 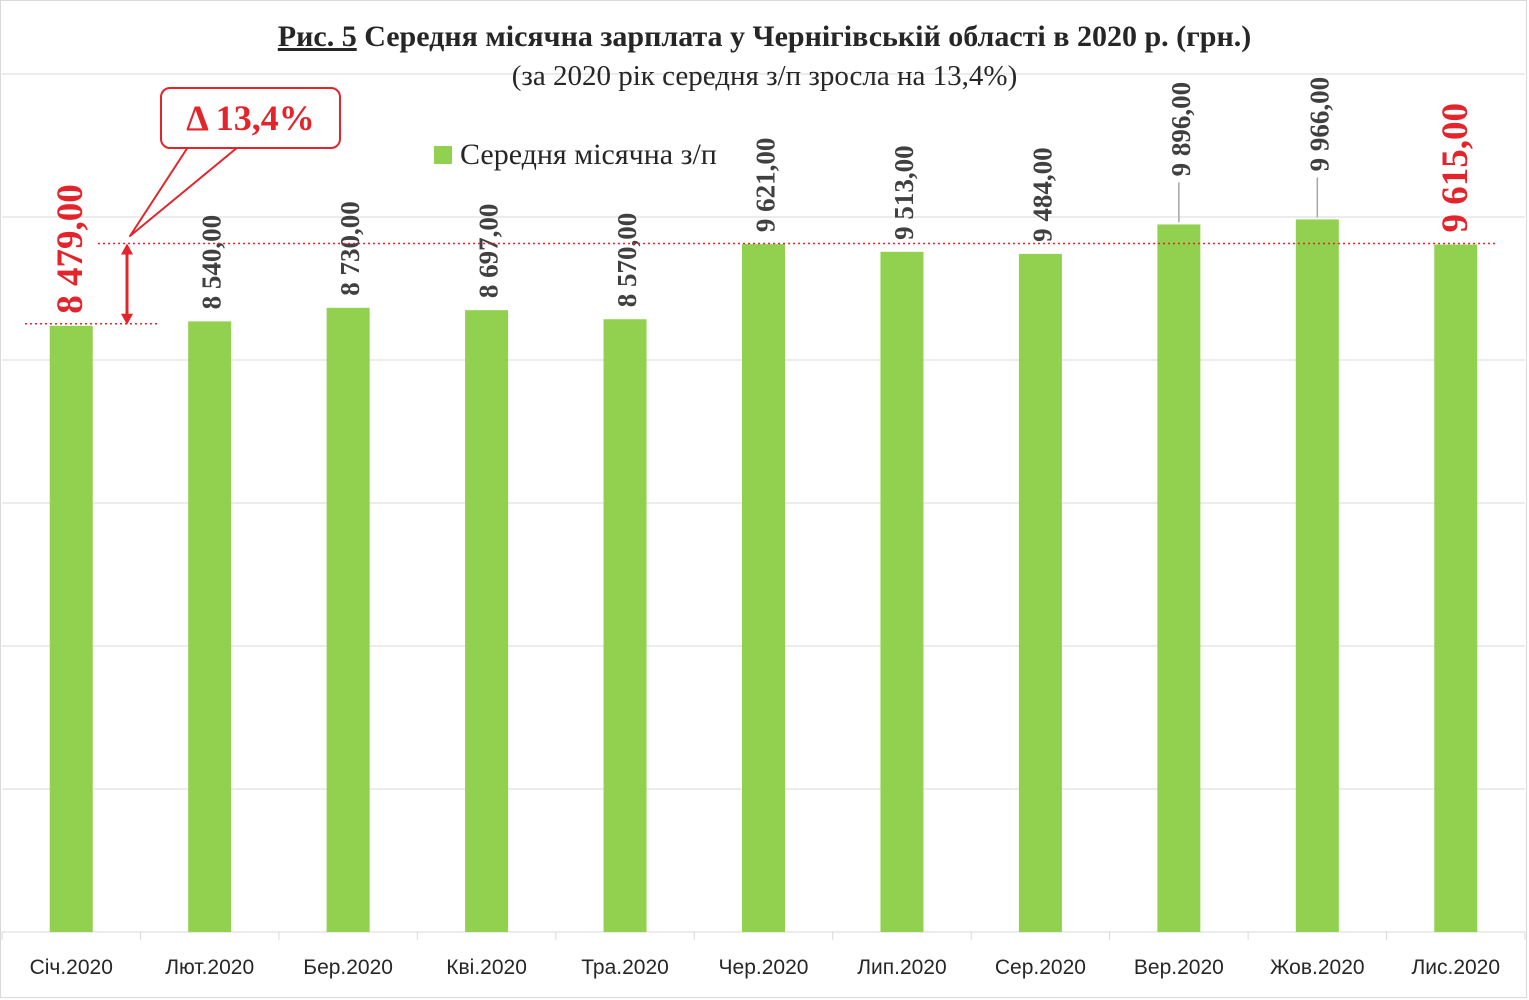 What do you see at coordinates (71, 967) in the screenshot?
I see `x-tick-label: Січ.2020` at bounding box center [71, 967].